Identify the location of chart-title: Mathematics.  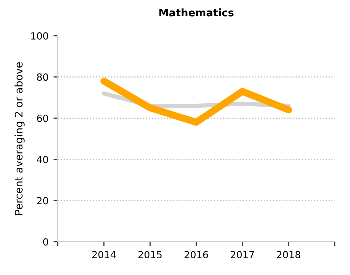
(197, 12).